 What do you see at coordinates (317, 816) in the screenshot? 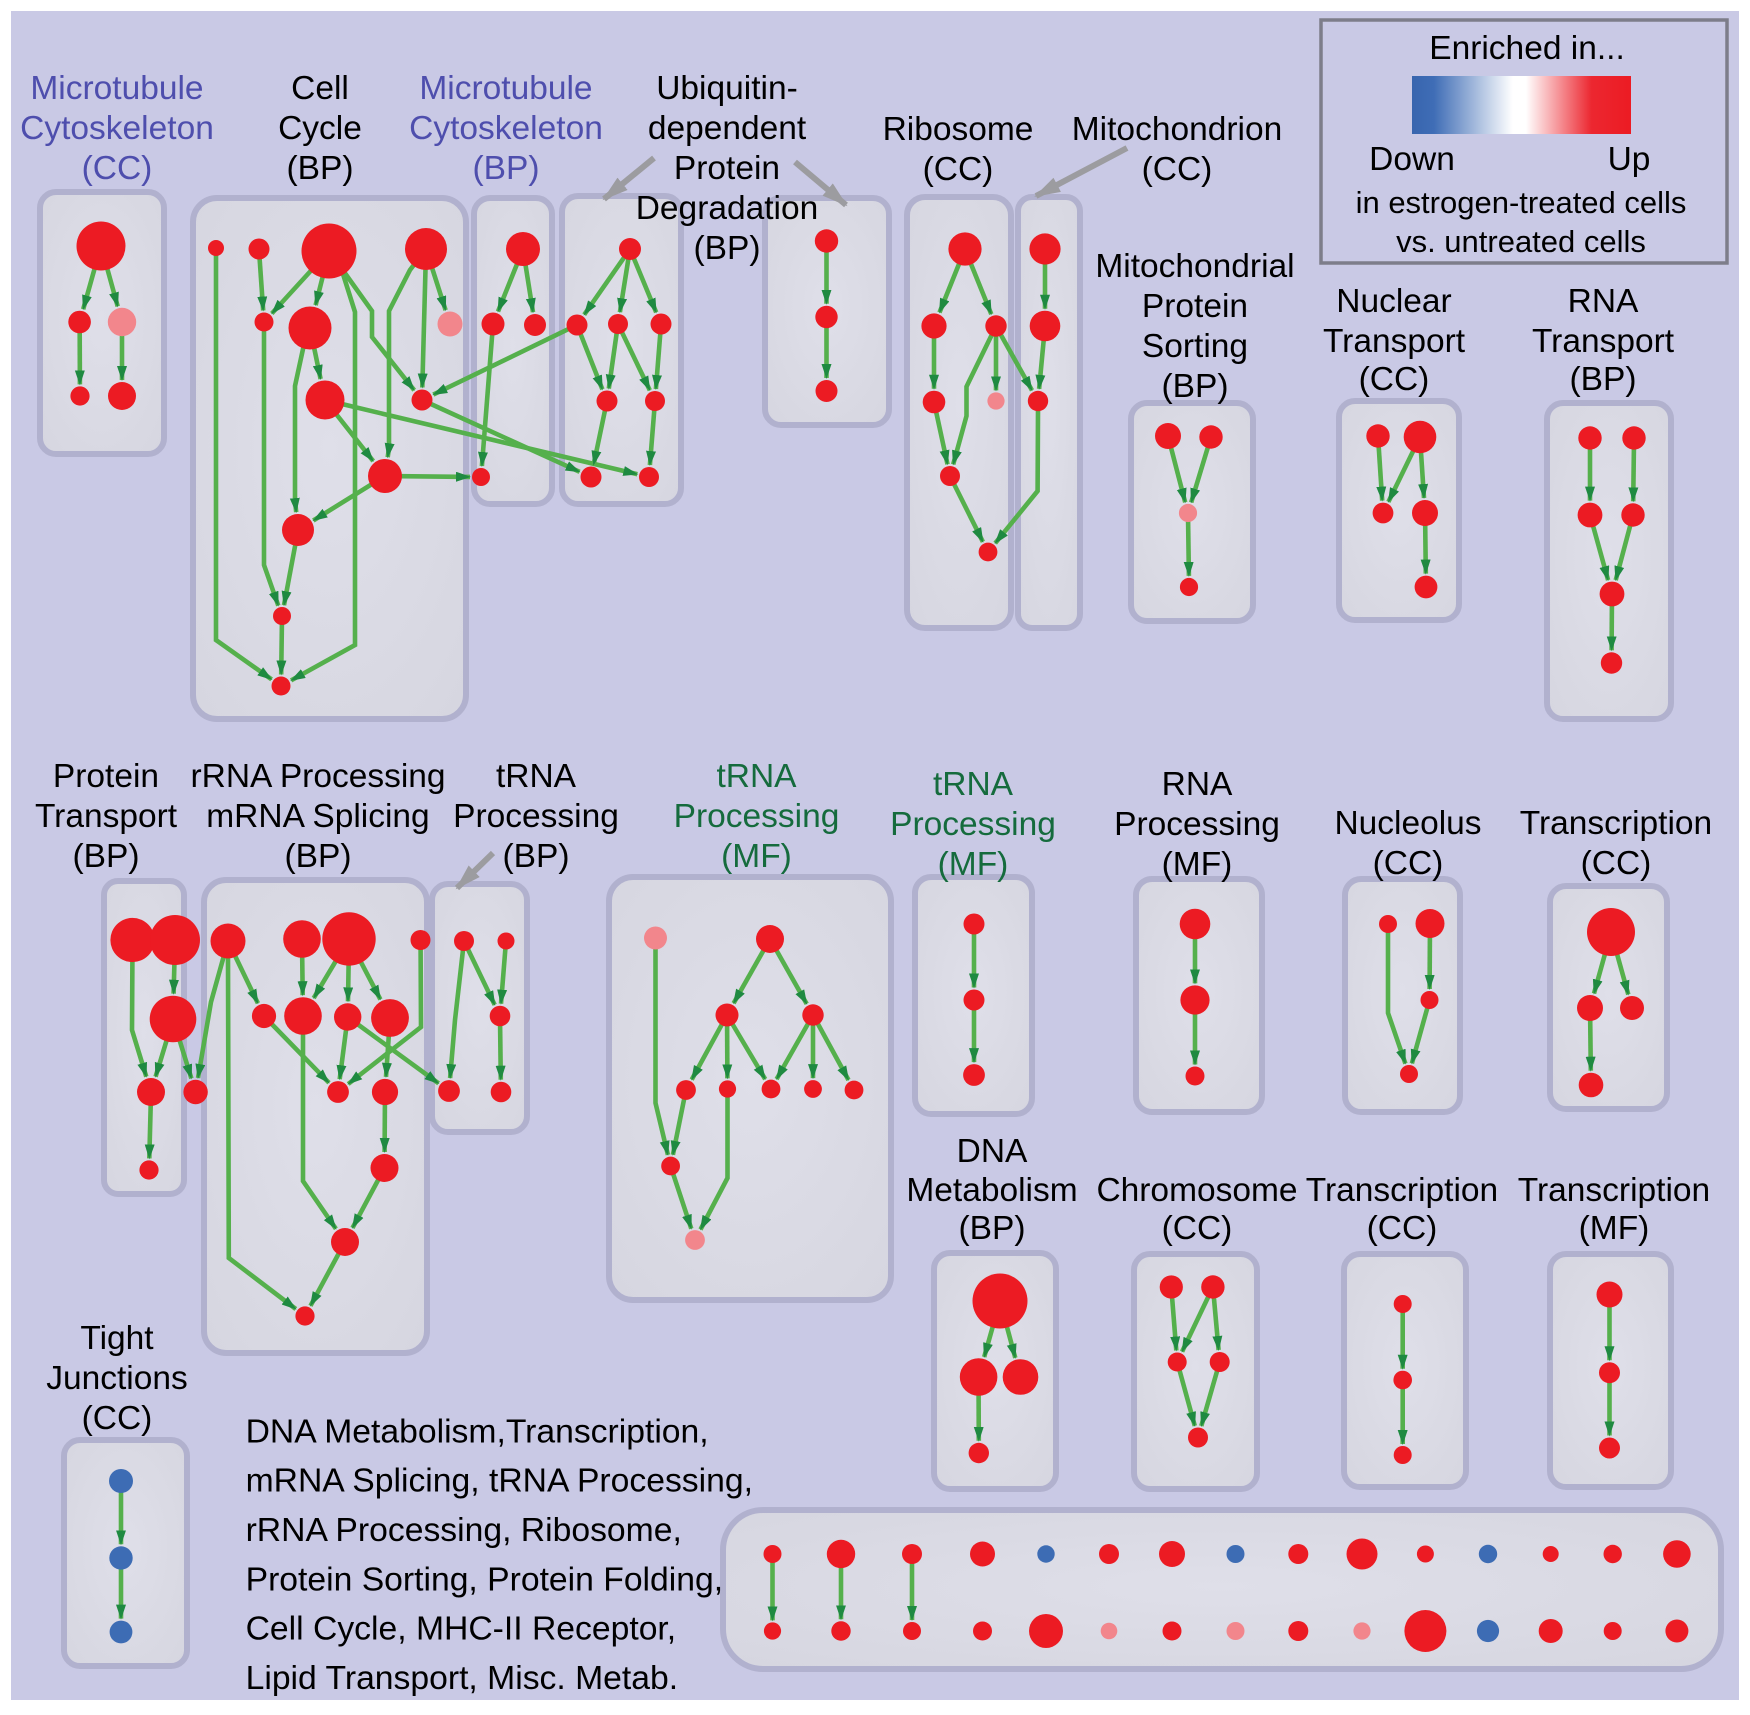
I see `svg-text: mRNA Splicing` at bounding box center [317, 816].